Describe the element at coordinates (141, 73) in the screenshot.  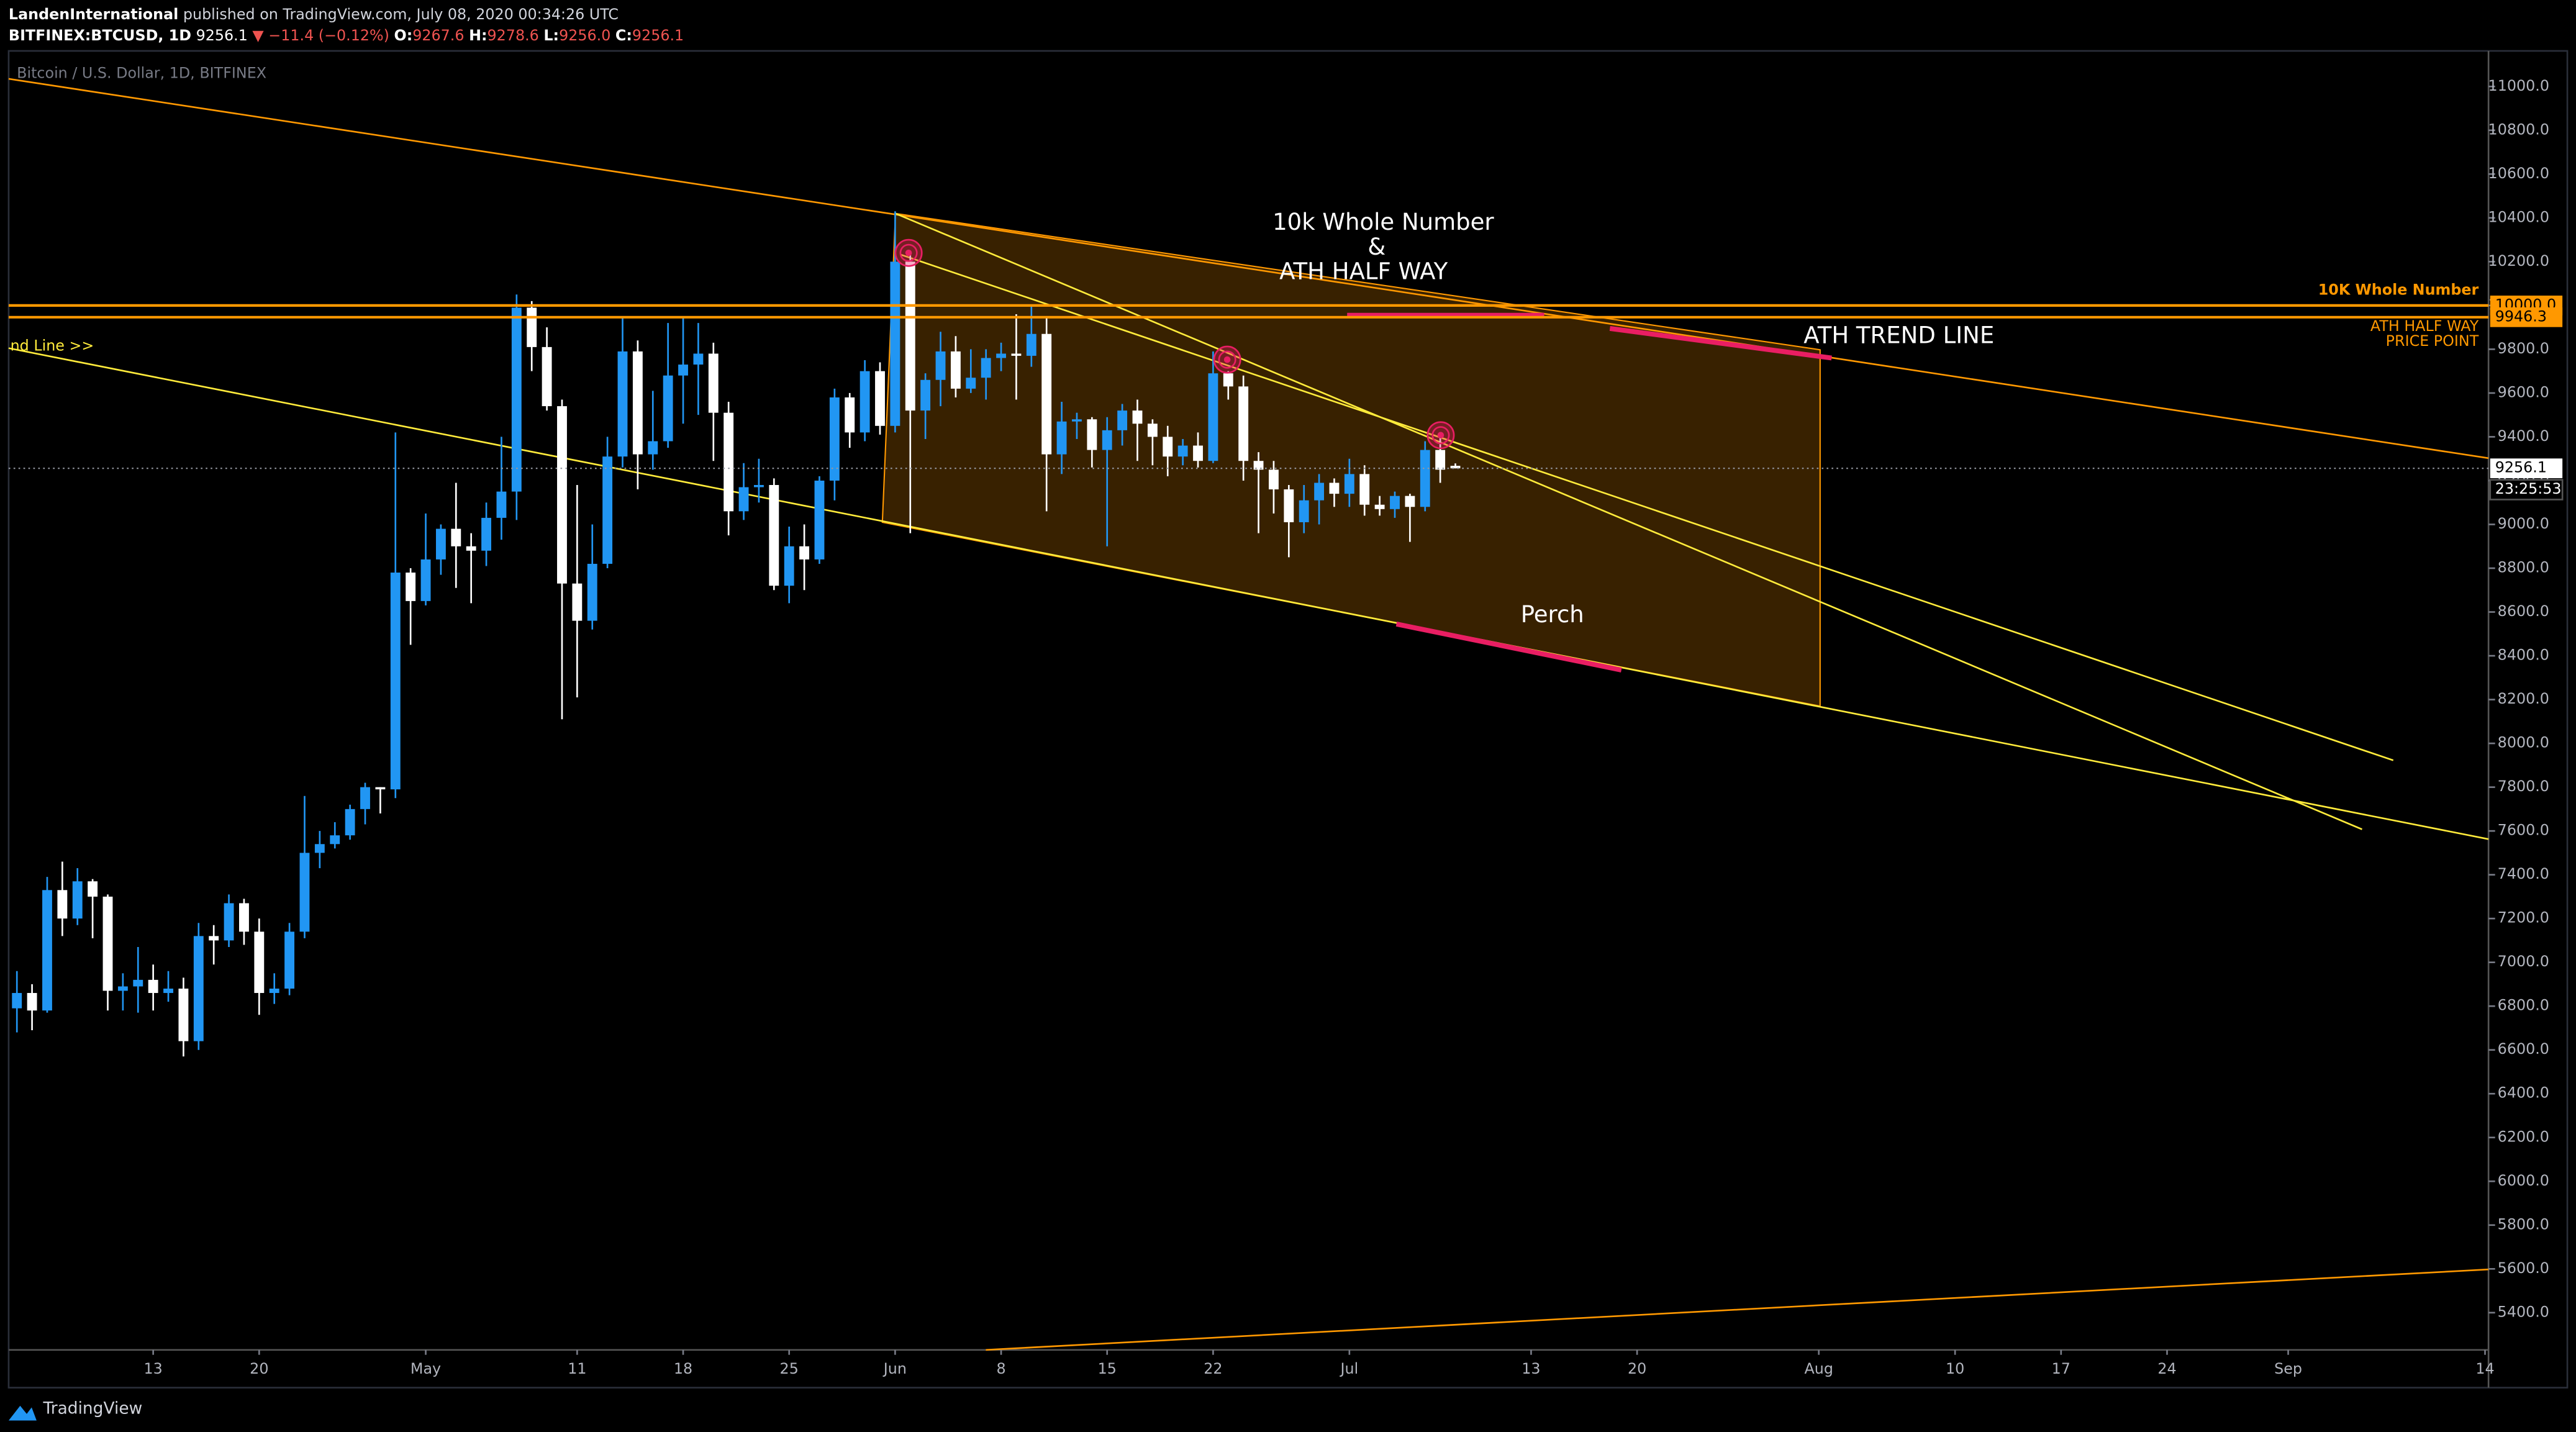
I see `chart-title: Bitcoin / U.S. Dollar, 1D, BITFINEX` at that location.